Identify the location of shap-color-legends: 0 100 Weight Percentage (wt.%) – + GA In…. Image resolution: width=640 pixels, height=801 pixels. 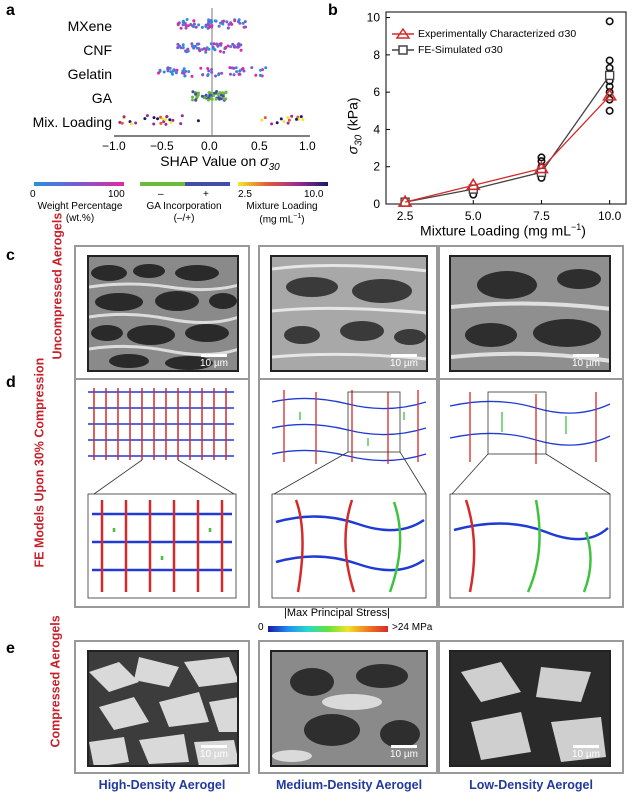
(165, 210).